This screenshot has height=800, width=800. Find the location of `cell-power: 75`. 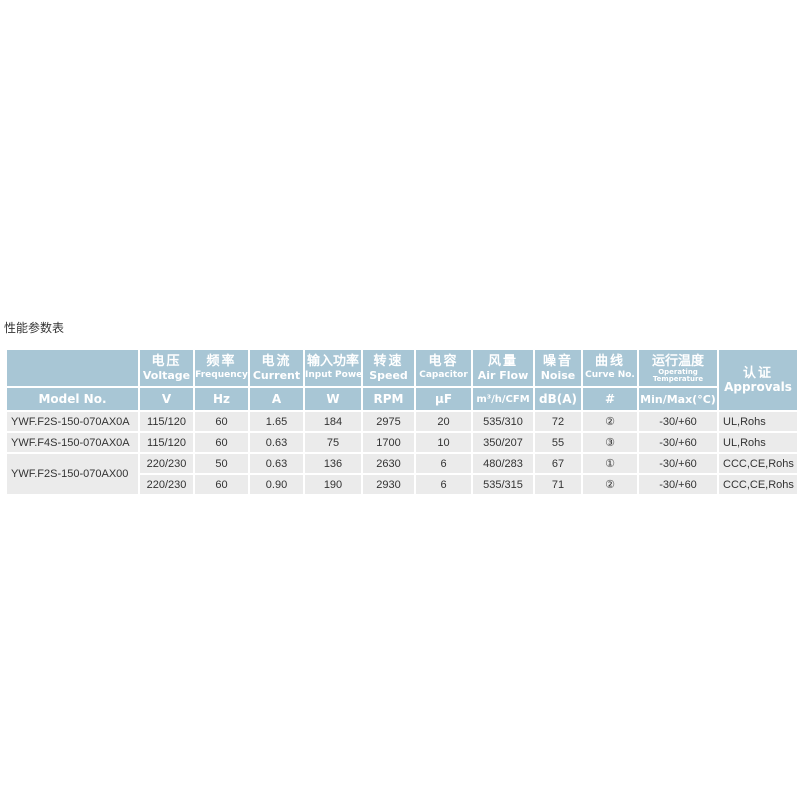

cell-power: 75 is located at coordinates (333, 442).